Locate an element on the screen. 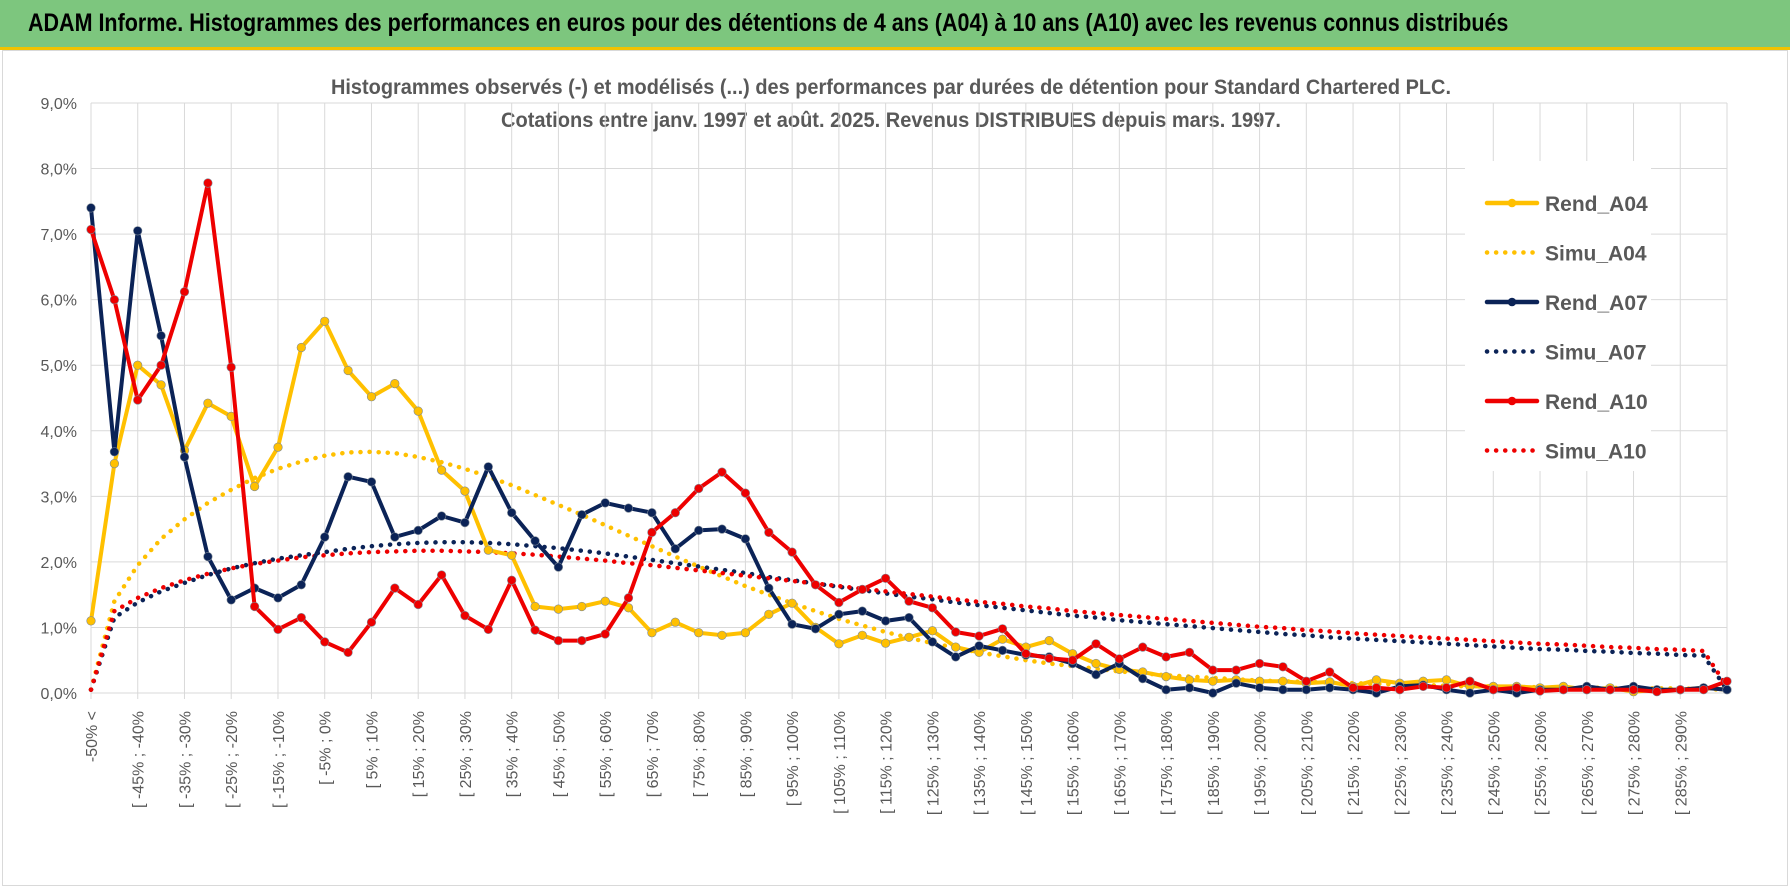 This screenshot has width=1790, height=890. x-tick-label: [ 5% ; 10% is located at coordinates (372, 749).